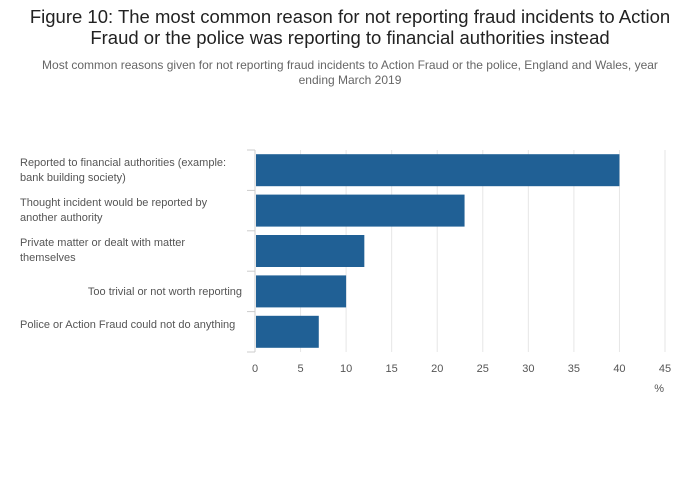 The height and width of the screenshot is (502, 700). What do you see at coordinates (461, 369) in the screenshot?
I see `x-axis-ticks: 0 5 10 15 20 25 30 35 40 45` at bounding box center [461, 369].